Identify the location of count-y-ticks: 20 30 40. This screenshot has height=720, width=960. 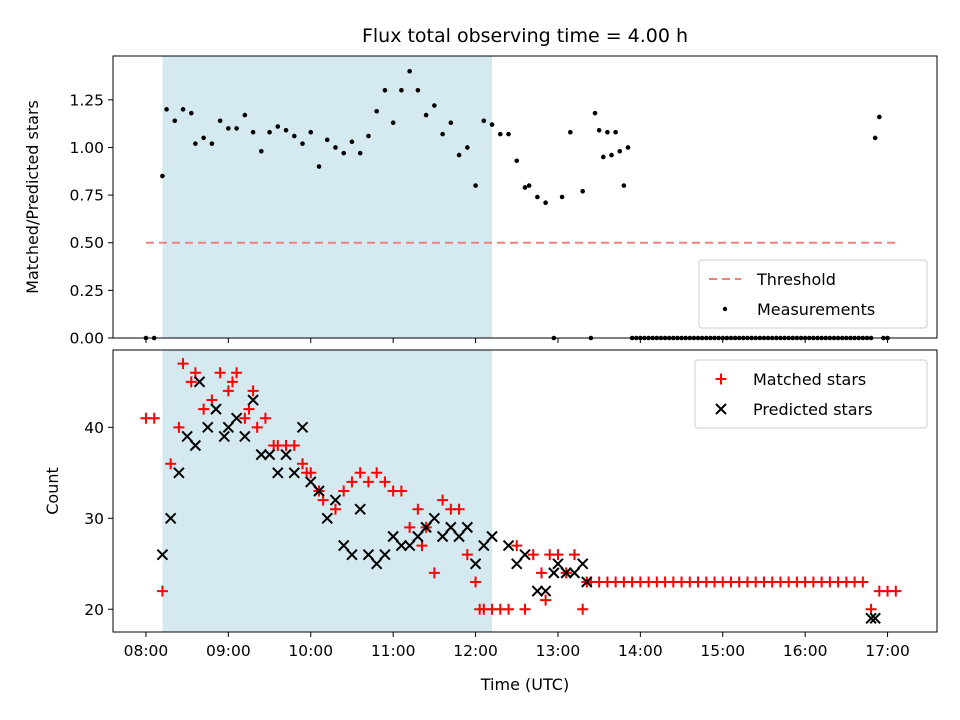
(98, 519).